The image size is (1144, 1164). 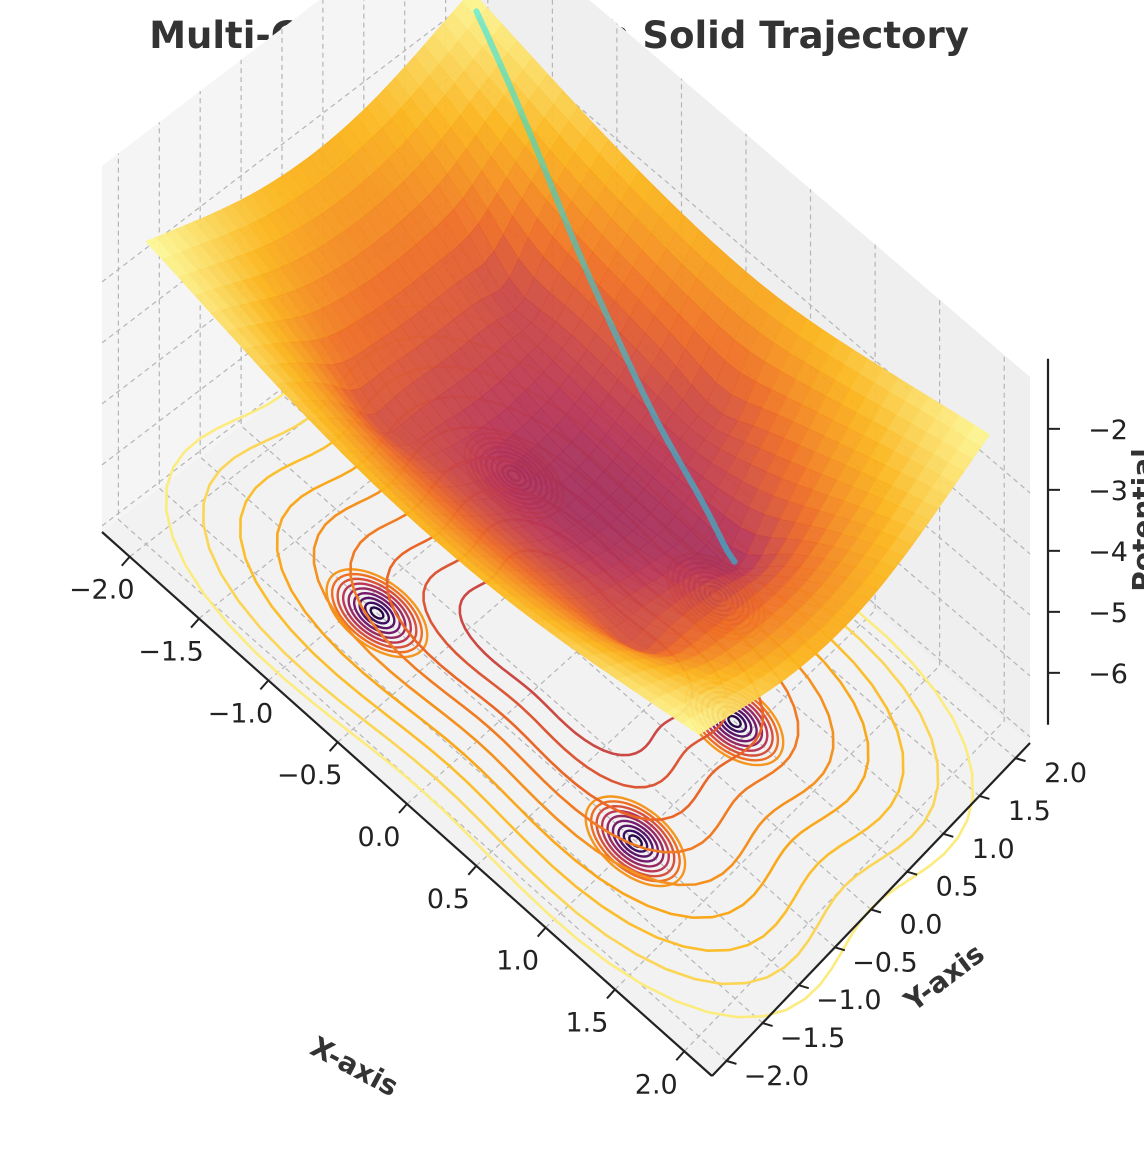 What do you see at coordinates (1029, 811) in the screenshot?
I see `y-tick-label: 1.5` at bounding box center [1029, 811].